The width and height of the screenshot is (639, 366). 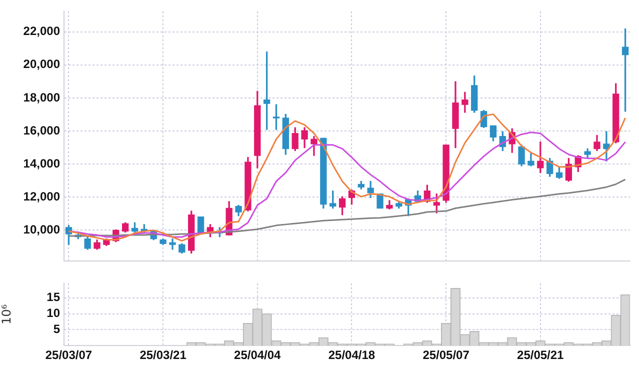 What do you see at coordinates (446, 355) in the screenshot?
I see `x-tick-label: 25/05/07` at bounding box center [446, 355].